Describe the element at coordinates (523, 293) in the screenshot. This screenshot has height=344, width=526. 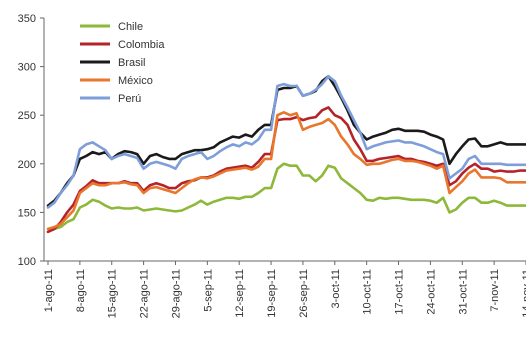
I see `x-tick-label: 14-nov-11` at that location.